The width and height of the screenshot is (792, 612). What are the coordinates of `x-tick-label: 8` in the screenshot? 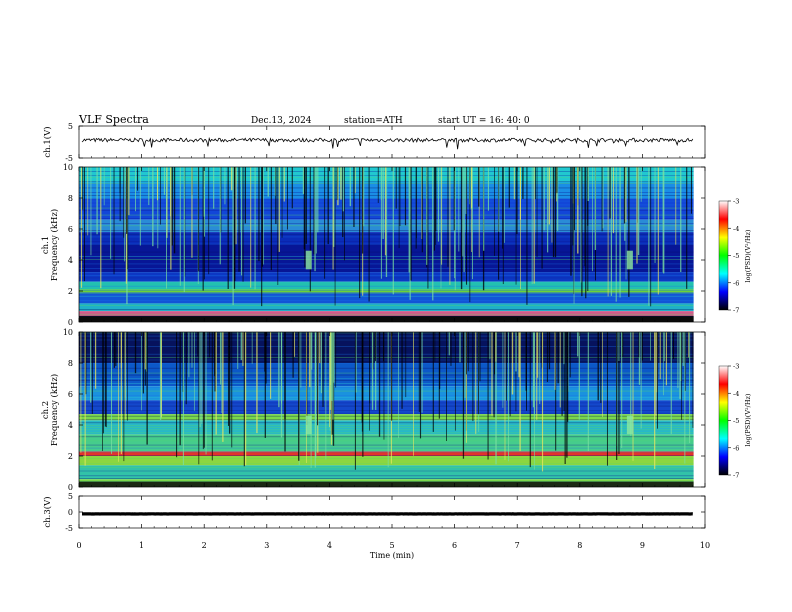 It's located at (579, 545).